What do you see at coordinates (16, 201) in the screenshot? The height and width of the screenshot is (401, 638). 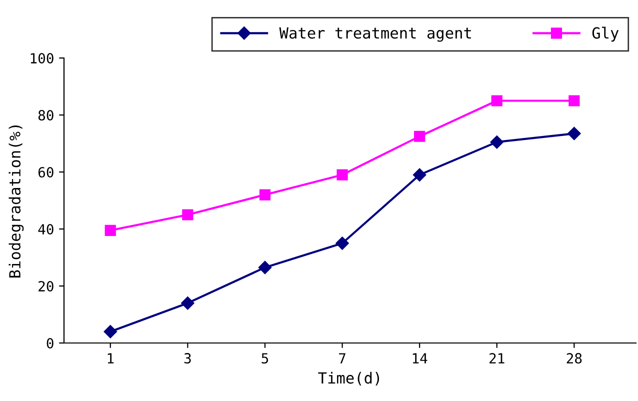 I see `y-axis-title: Biodegradation(%)` at bounding box center [16, 201].